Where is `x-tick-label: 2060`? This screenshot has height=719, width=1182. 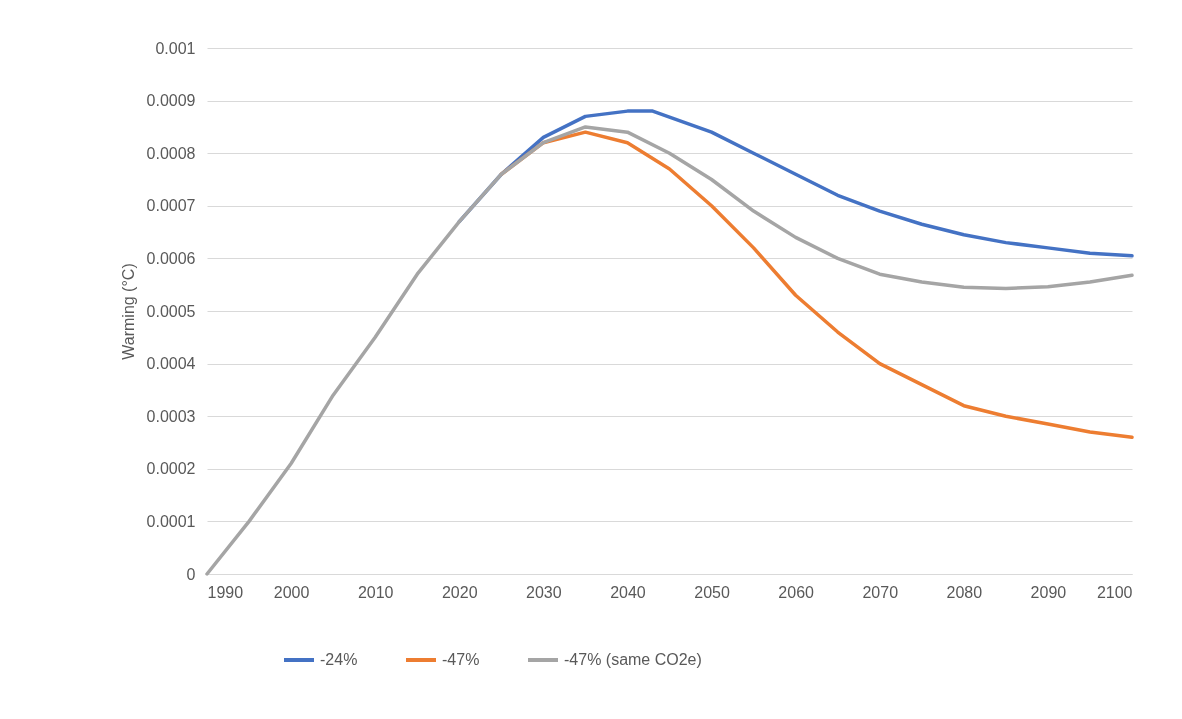 x-tick-label: 2060 is located at coordinates (796, 592).